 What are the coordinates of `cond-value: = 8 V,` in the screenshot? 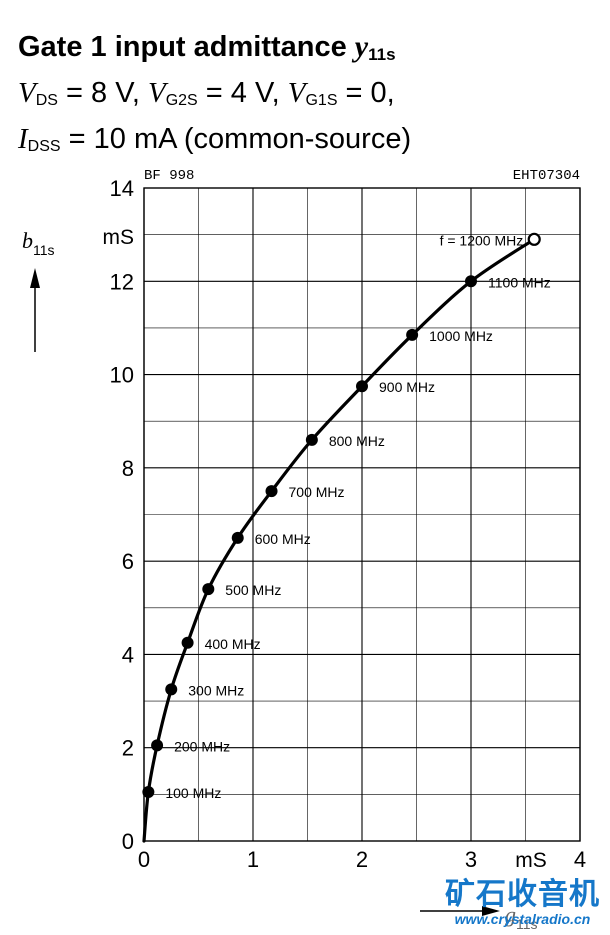 It's located at (102, 93).